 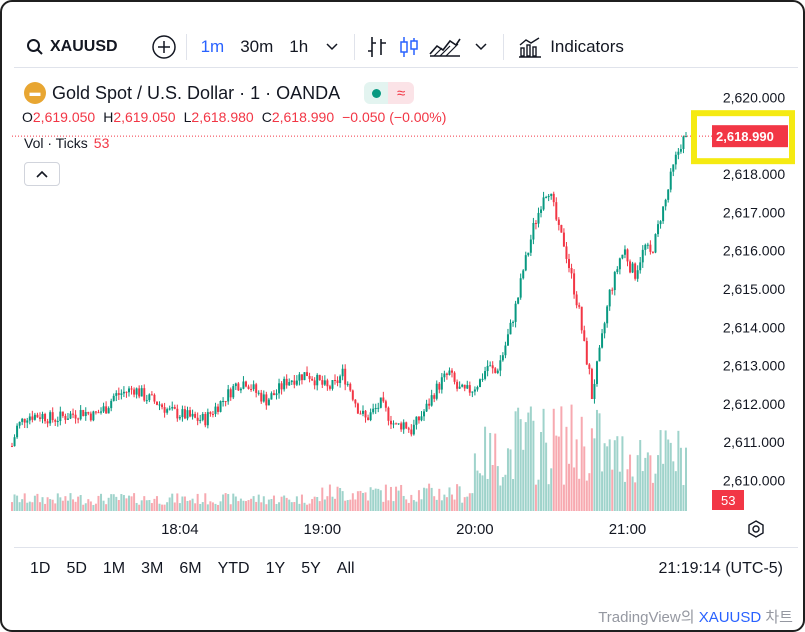 What do you see at coordinates (648, 617) in the screenshot?
I see `attribution-prefix: TradingView의` at bounding box center [648, 617].